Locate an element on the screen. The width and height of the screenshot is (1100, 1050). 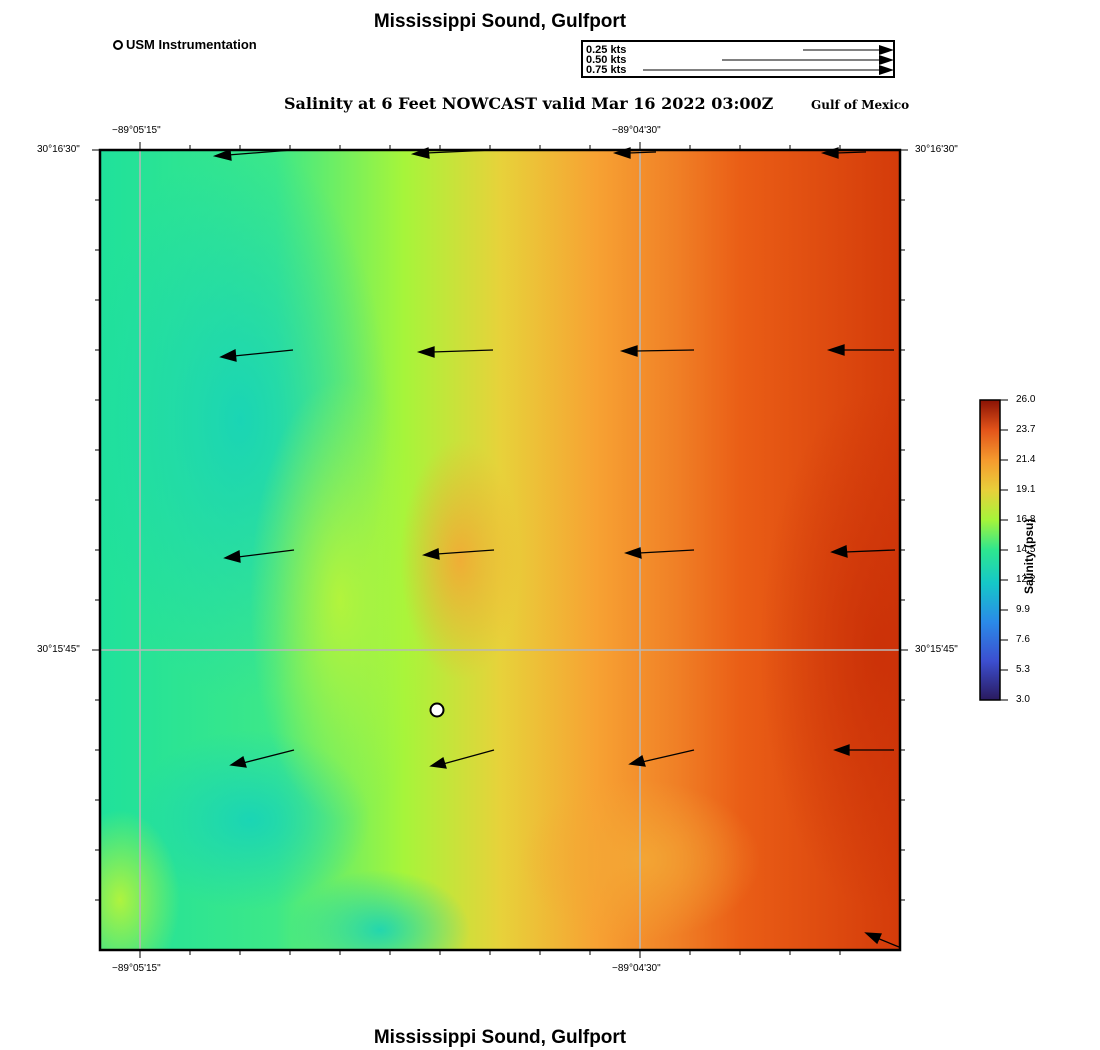
colorbar-label: 21.4 is located at coordinates (1026, 459).